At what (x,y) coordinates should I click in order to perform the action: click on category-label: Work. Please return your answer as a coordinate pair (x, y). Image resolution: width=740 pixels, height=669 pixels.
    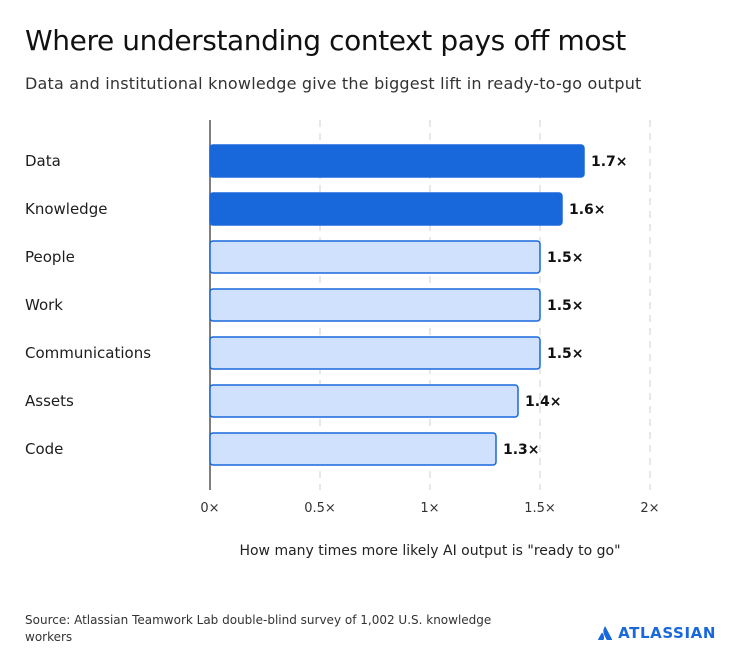
    Looking at the image, I should click on (44, 305).